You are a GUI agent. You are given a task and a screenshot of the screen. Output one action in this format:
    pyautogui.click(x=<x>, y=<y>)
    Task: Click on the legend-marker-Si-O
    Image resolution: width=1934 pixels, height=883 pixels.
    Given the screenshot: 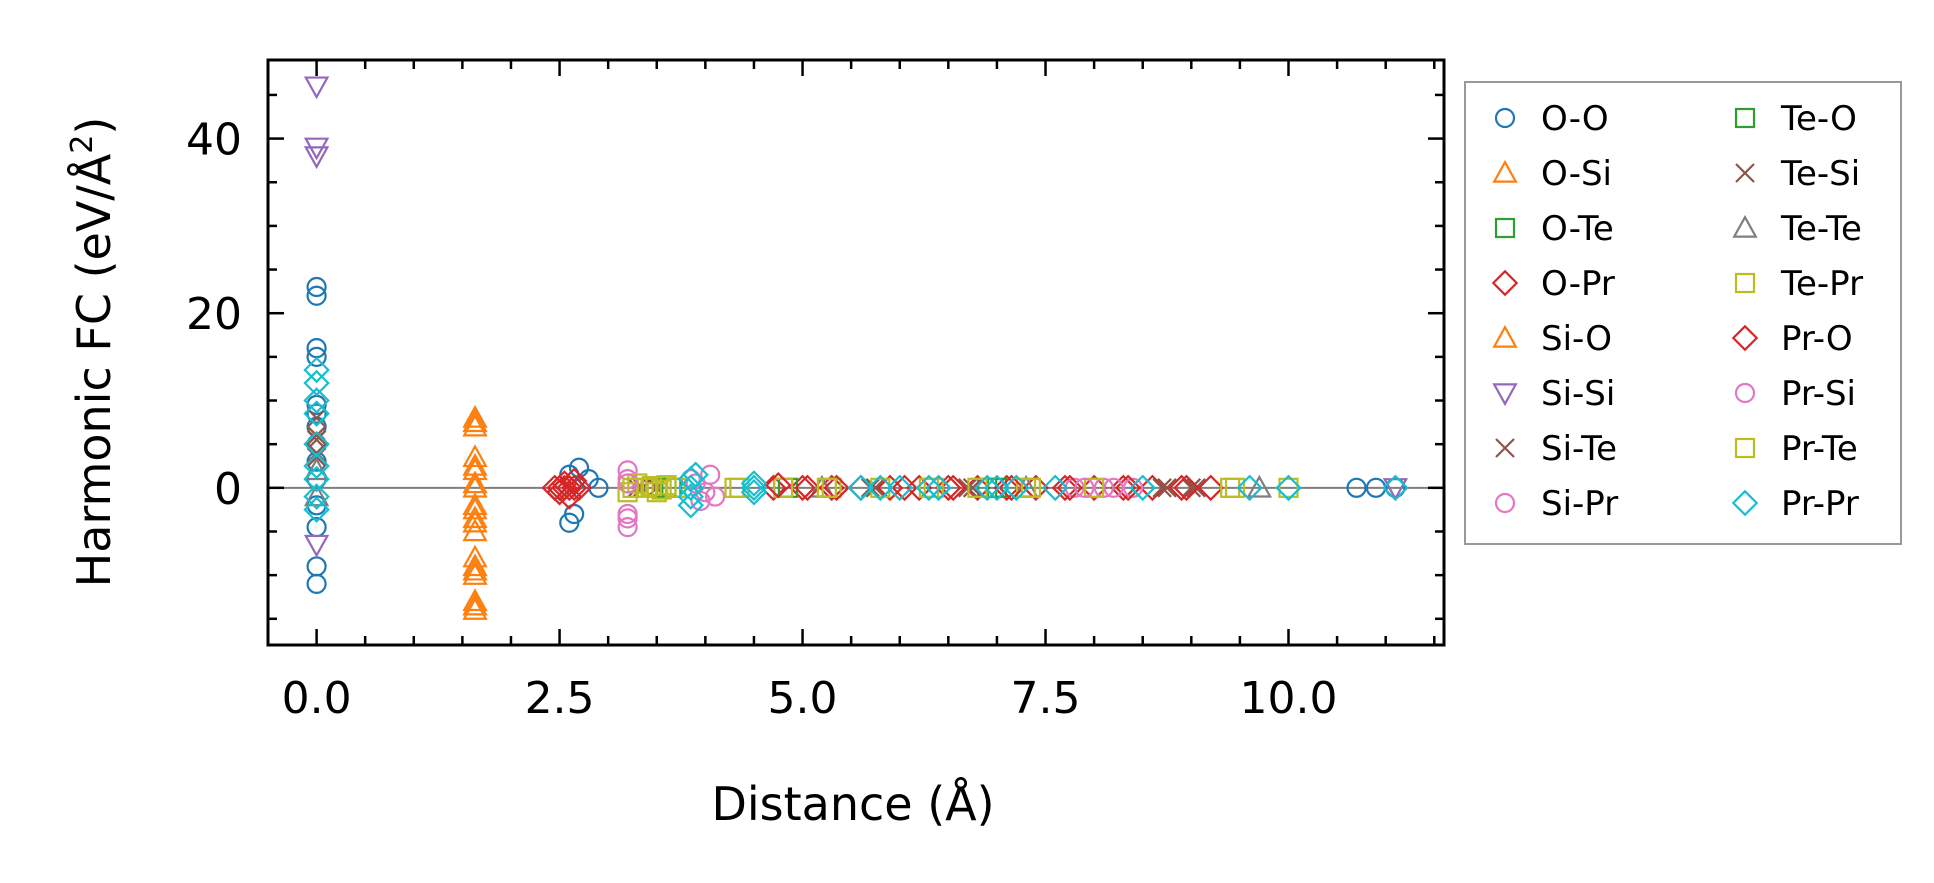 What is the action you would take?
    pyautogui.click(x=1505, y=336)
    